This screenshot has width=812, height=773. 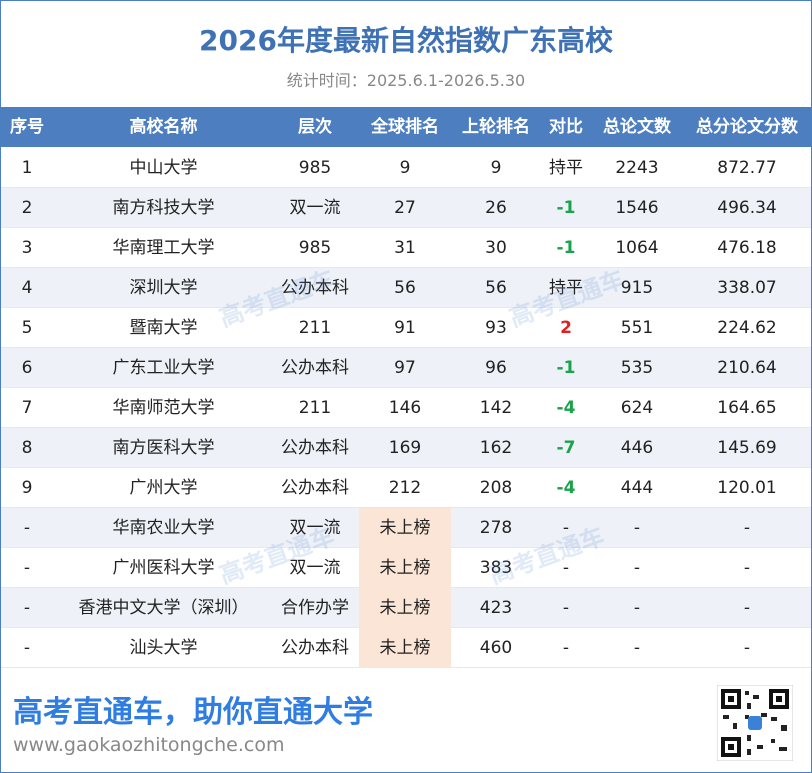 What do you see at coordinates (163, 208) in the screenshot?
I see `table-cell: 南方科技大学` at bounding box center [163, 208].